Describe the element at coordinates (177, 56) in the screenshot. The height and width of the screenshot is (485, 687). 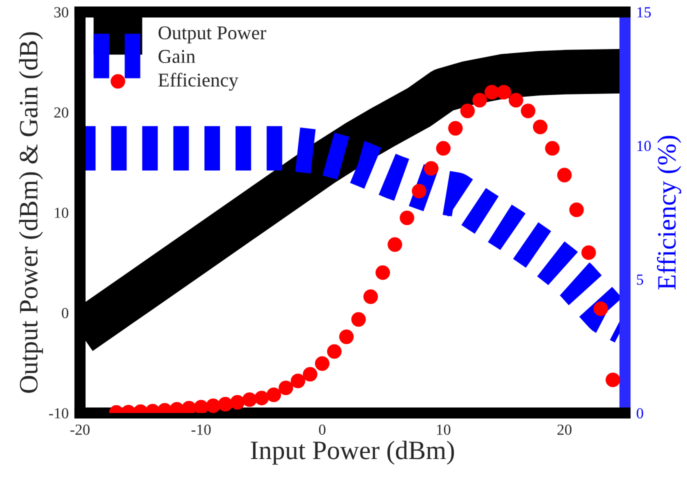
I see `legend-label: Gain` at that location.